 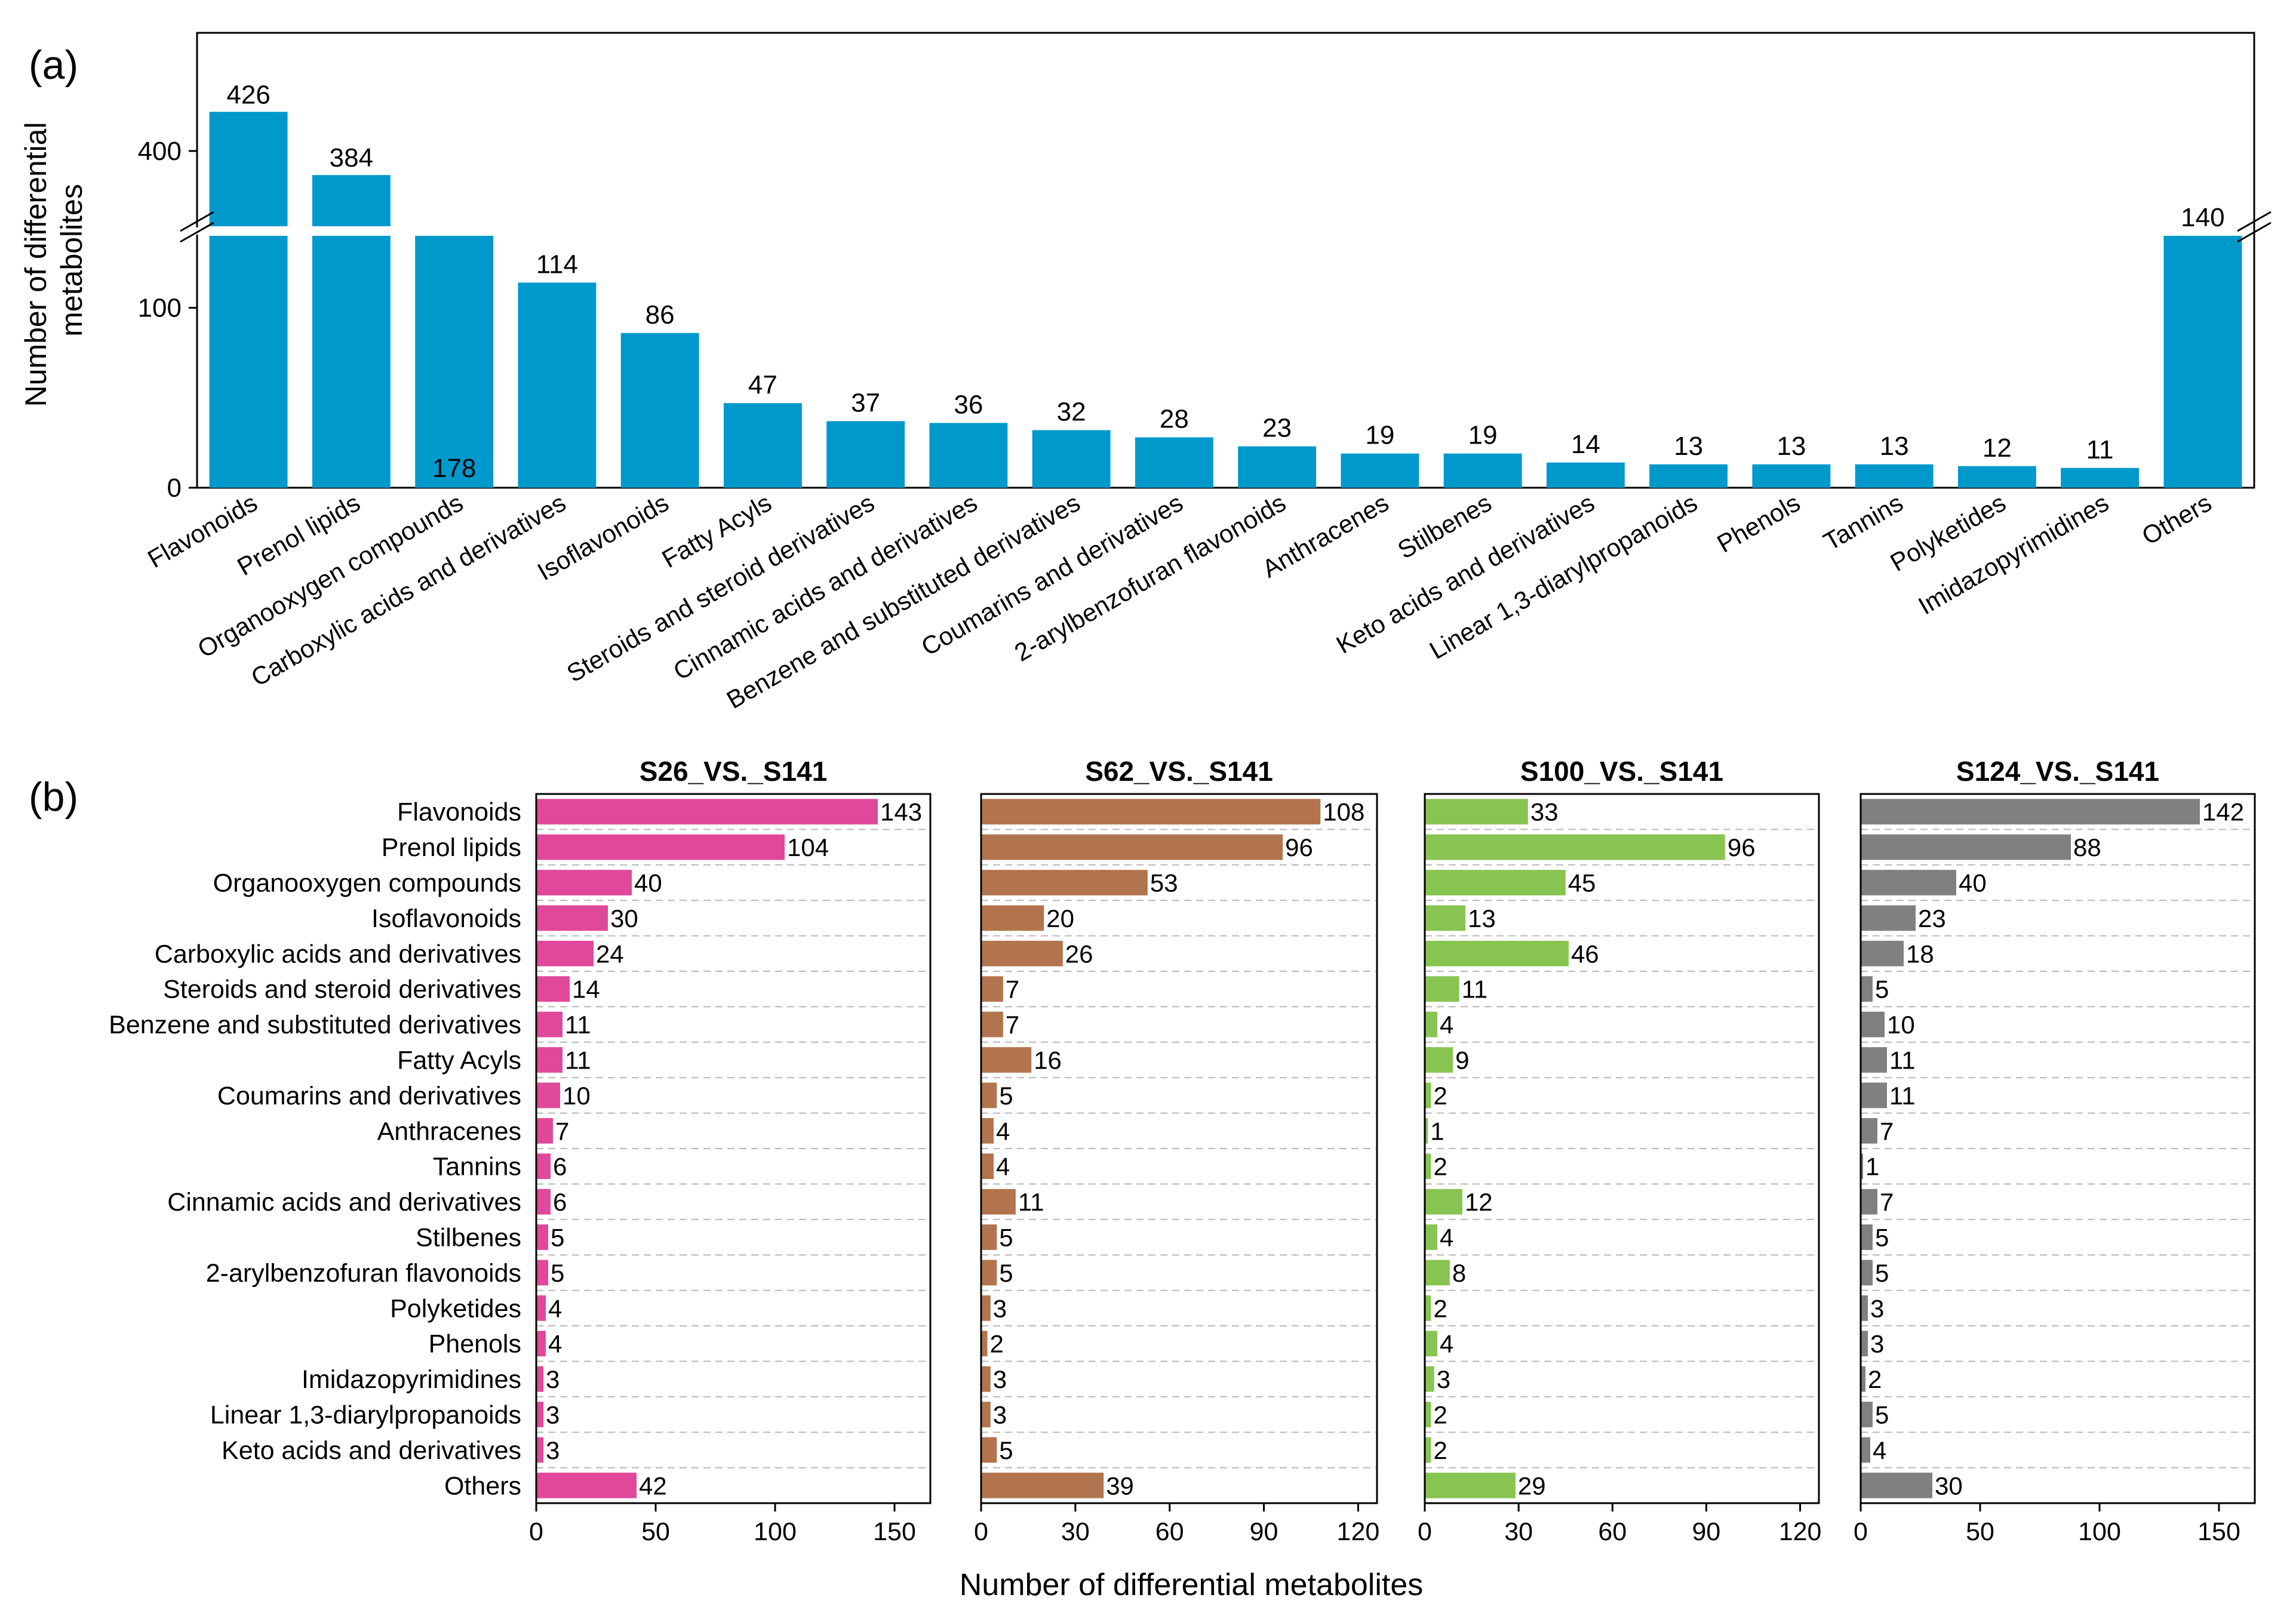 I want to click on bar-value-label: 53, so click(x=1164, y=883).